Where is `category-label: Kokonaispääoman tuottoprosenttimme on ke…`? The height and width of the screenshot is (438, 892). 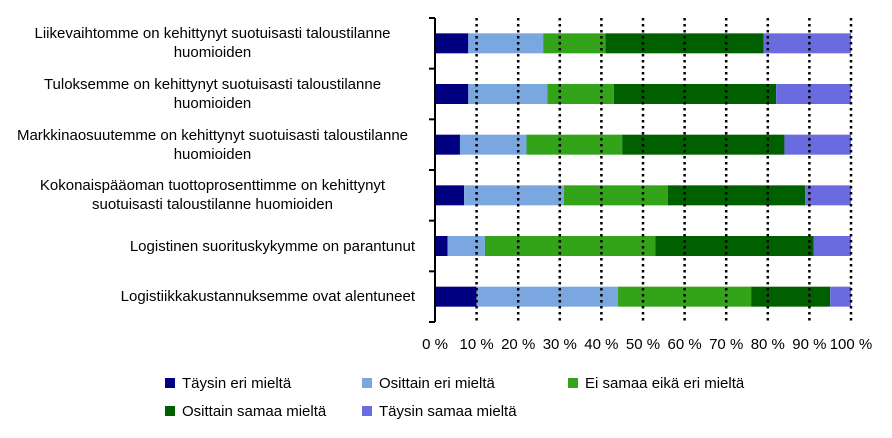 category-label: Kokonaispääoman tuottoprosenttimme on ke… is located at coordinates (207, 195).